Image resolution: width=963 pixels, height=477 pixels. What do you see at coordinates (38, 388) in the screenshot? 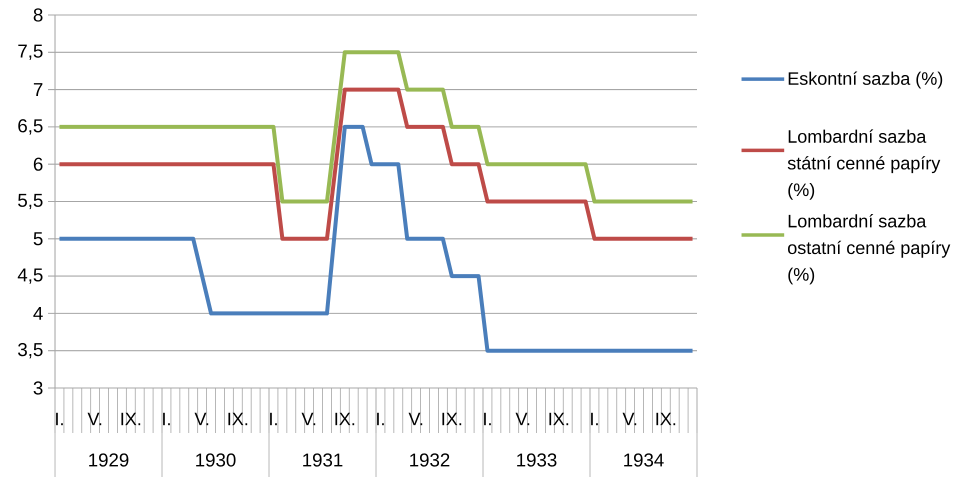
I see `y-tick-label: 3` at bounding box center [38, 388].